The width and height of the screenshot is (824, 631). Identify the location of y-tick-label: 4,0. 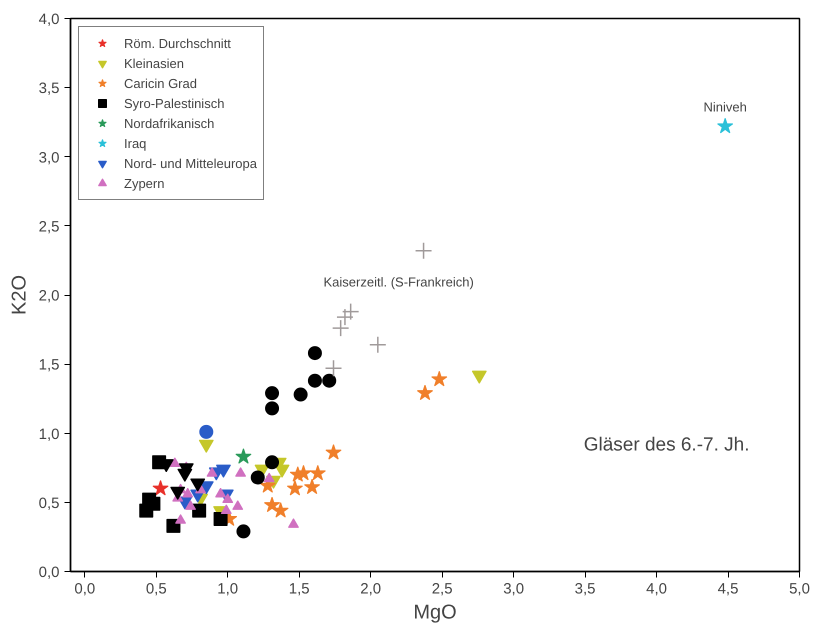
(49, 19).